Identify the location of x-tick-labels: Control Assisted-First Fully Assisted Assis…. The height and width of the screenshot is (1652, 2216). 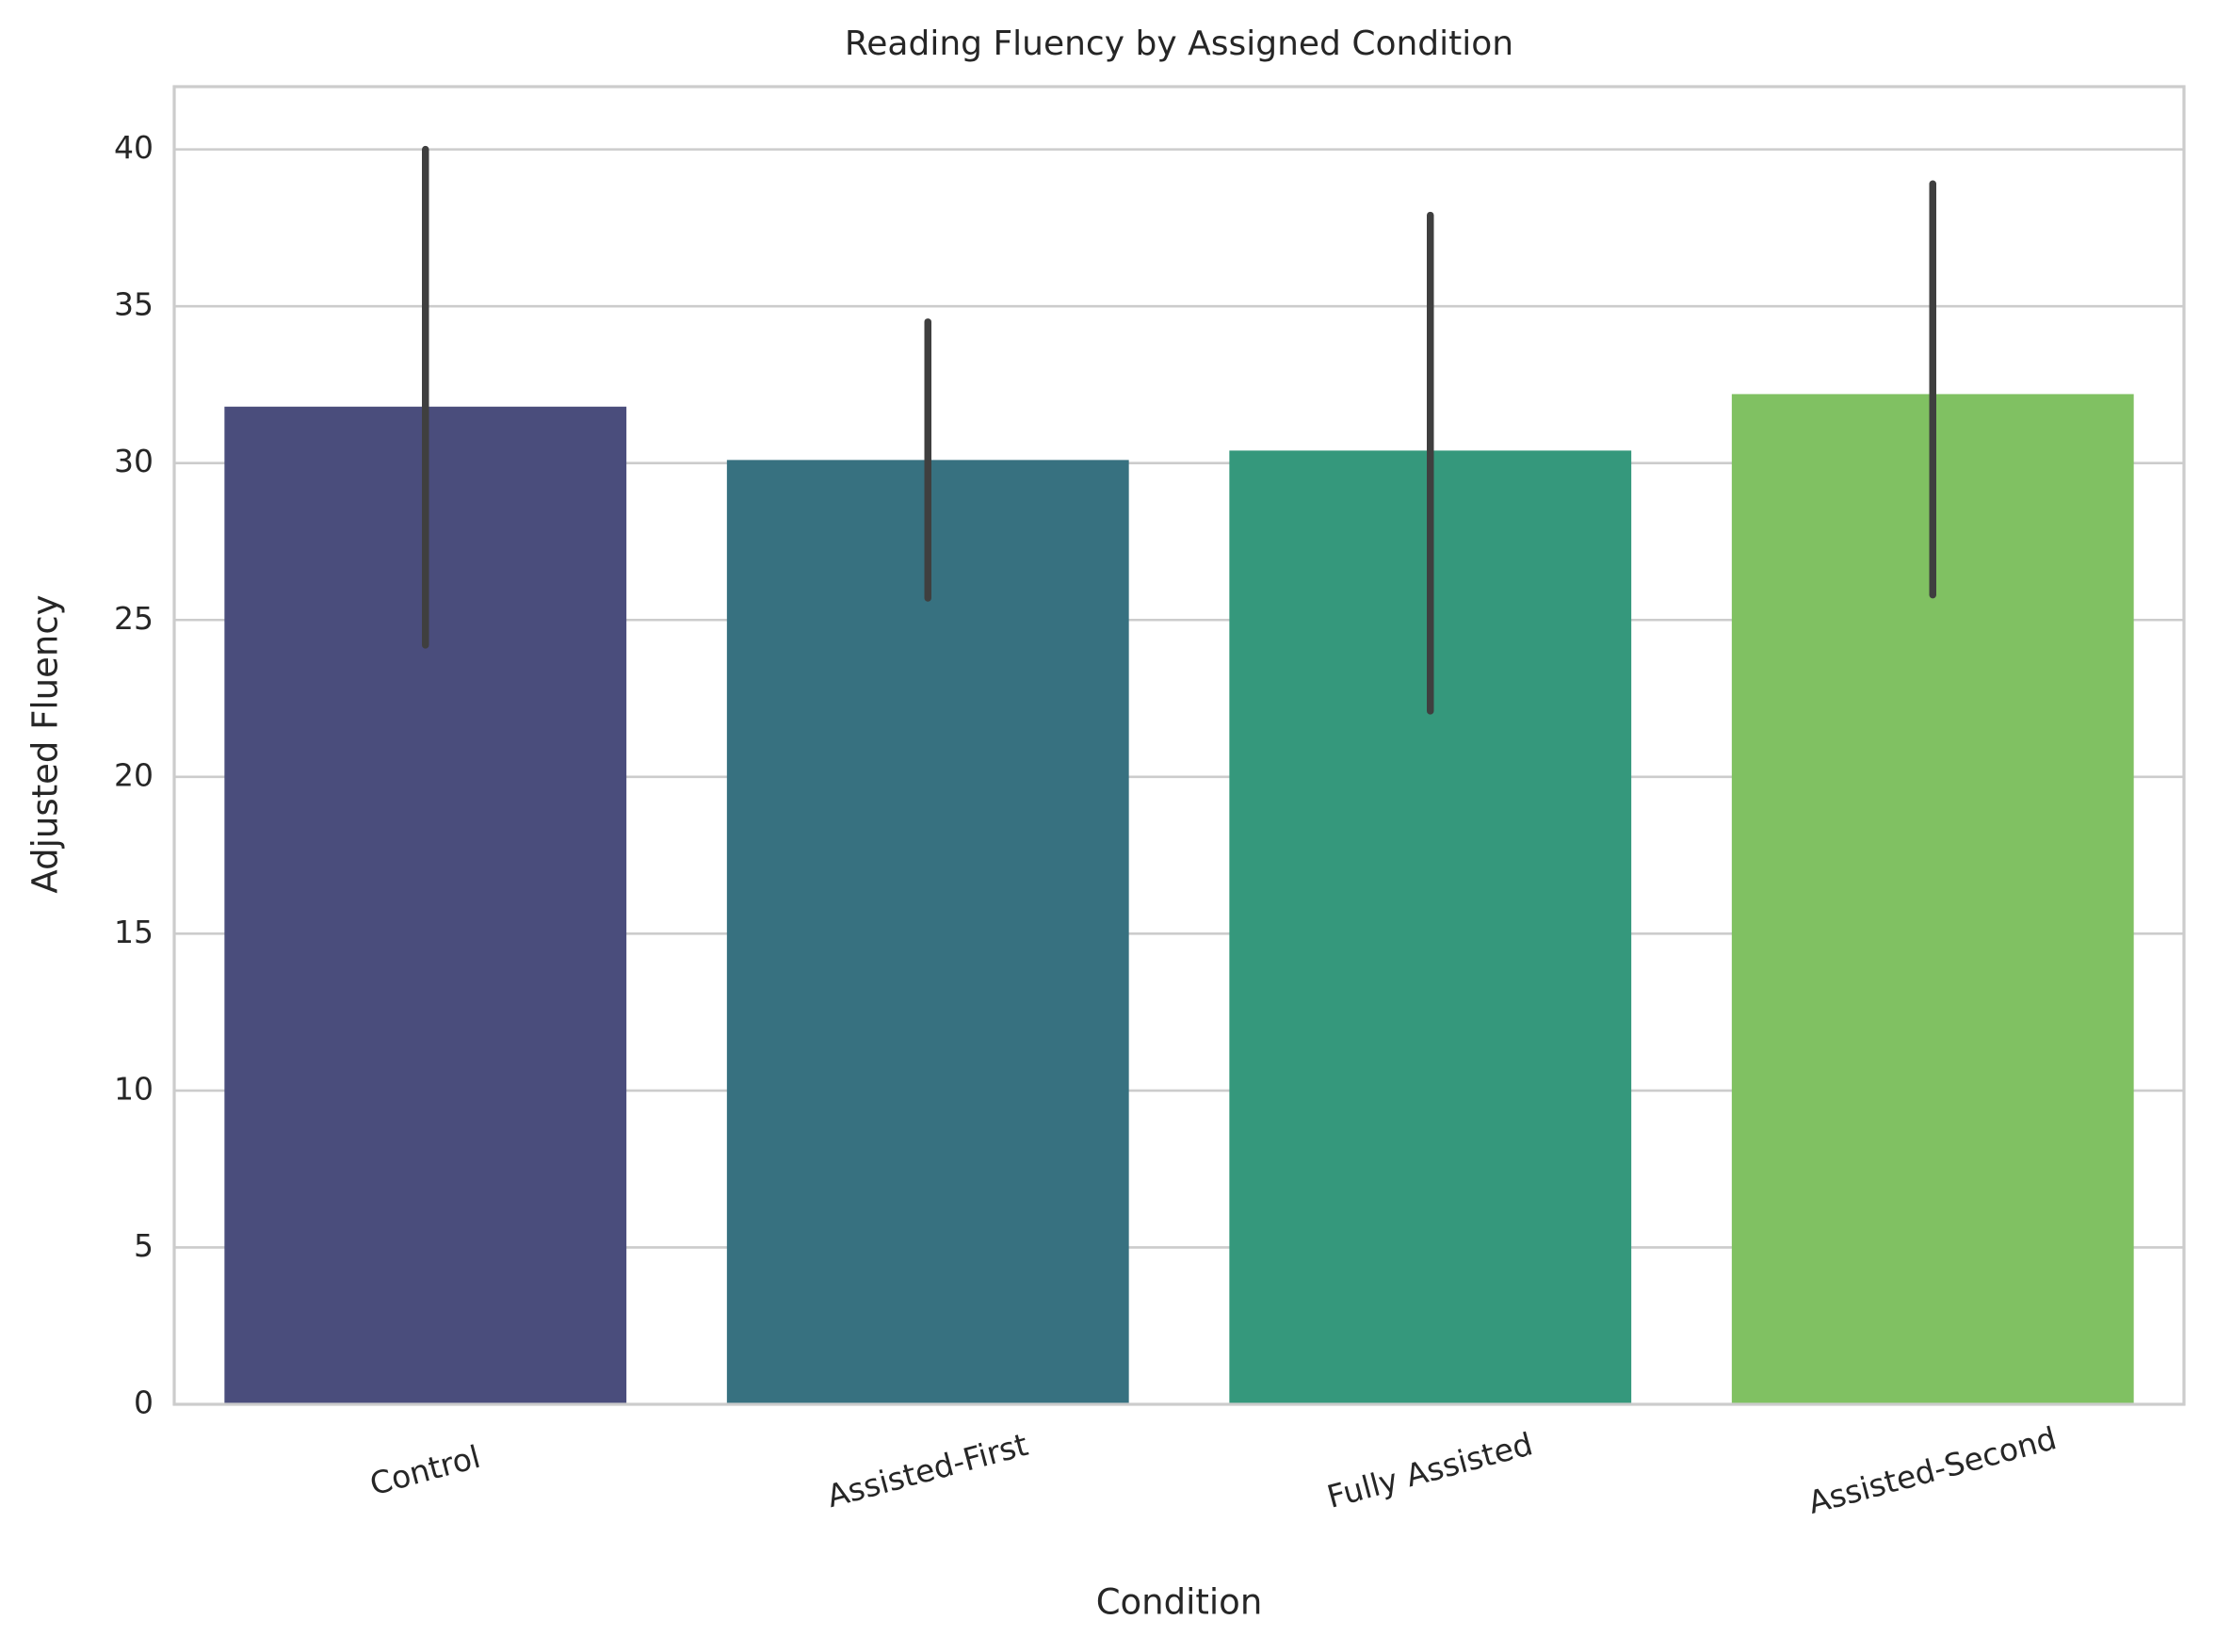
(1214, 1470).